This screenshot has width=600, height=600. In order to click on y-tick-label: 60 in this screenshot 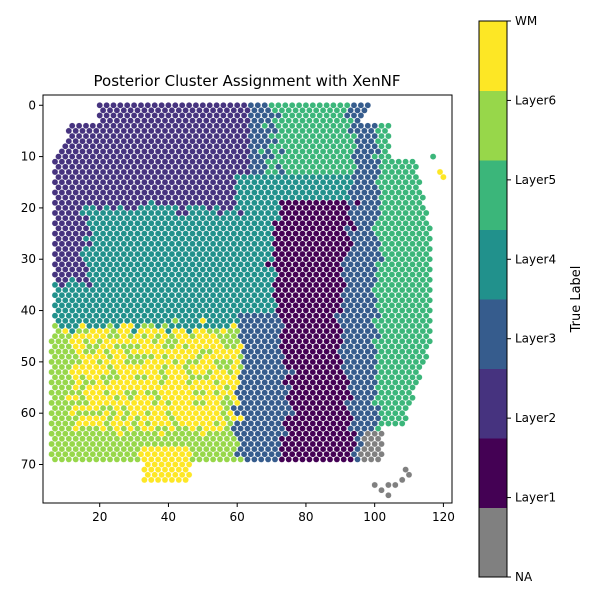, I will do `click(28, 413)`.